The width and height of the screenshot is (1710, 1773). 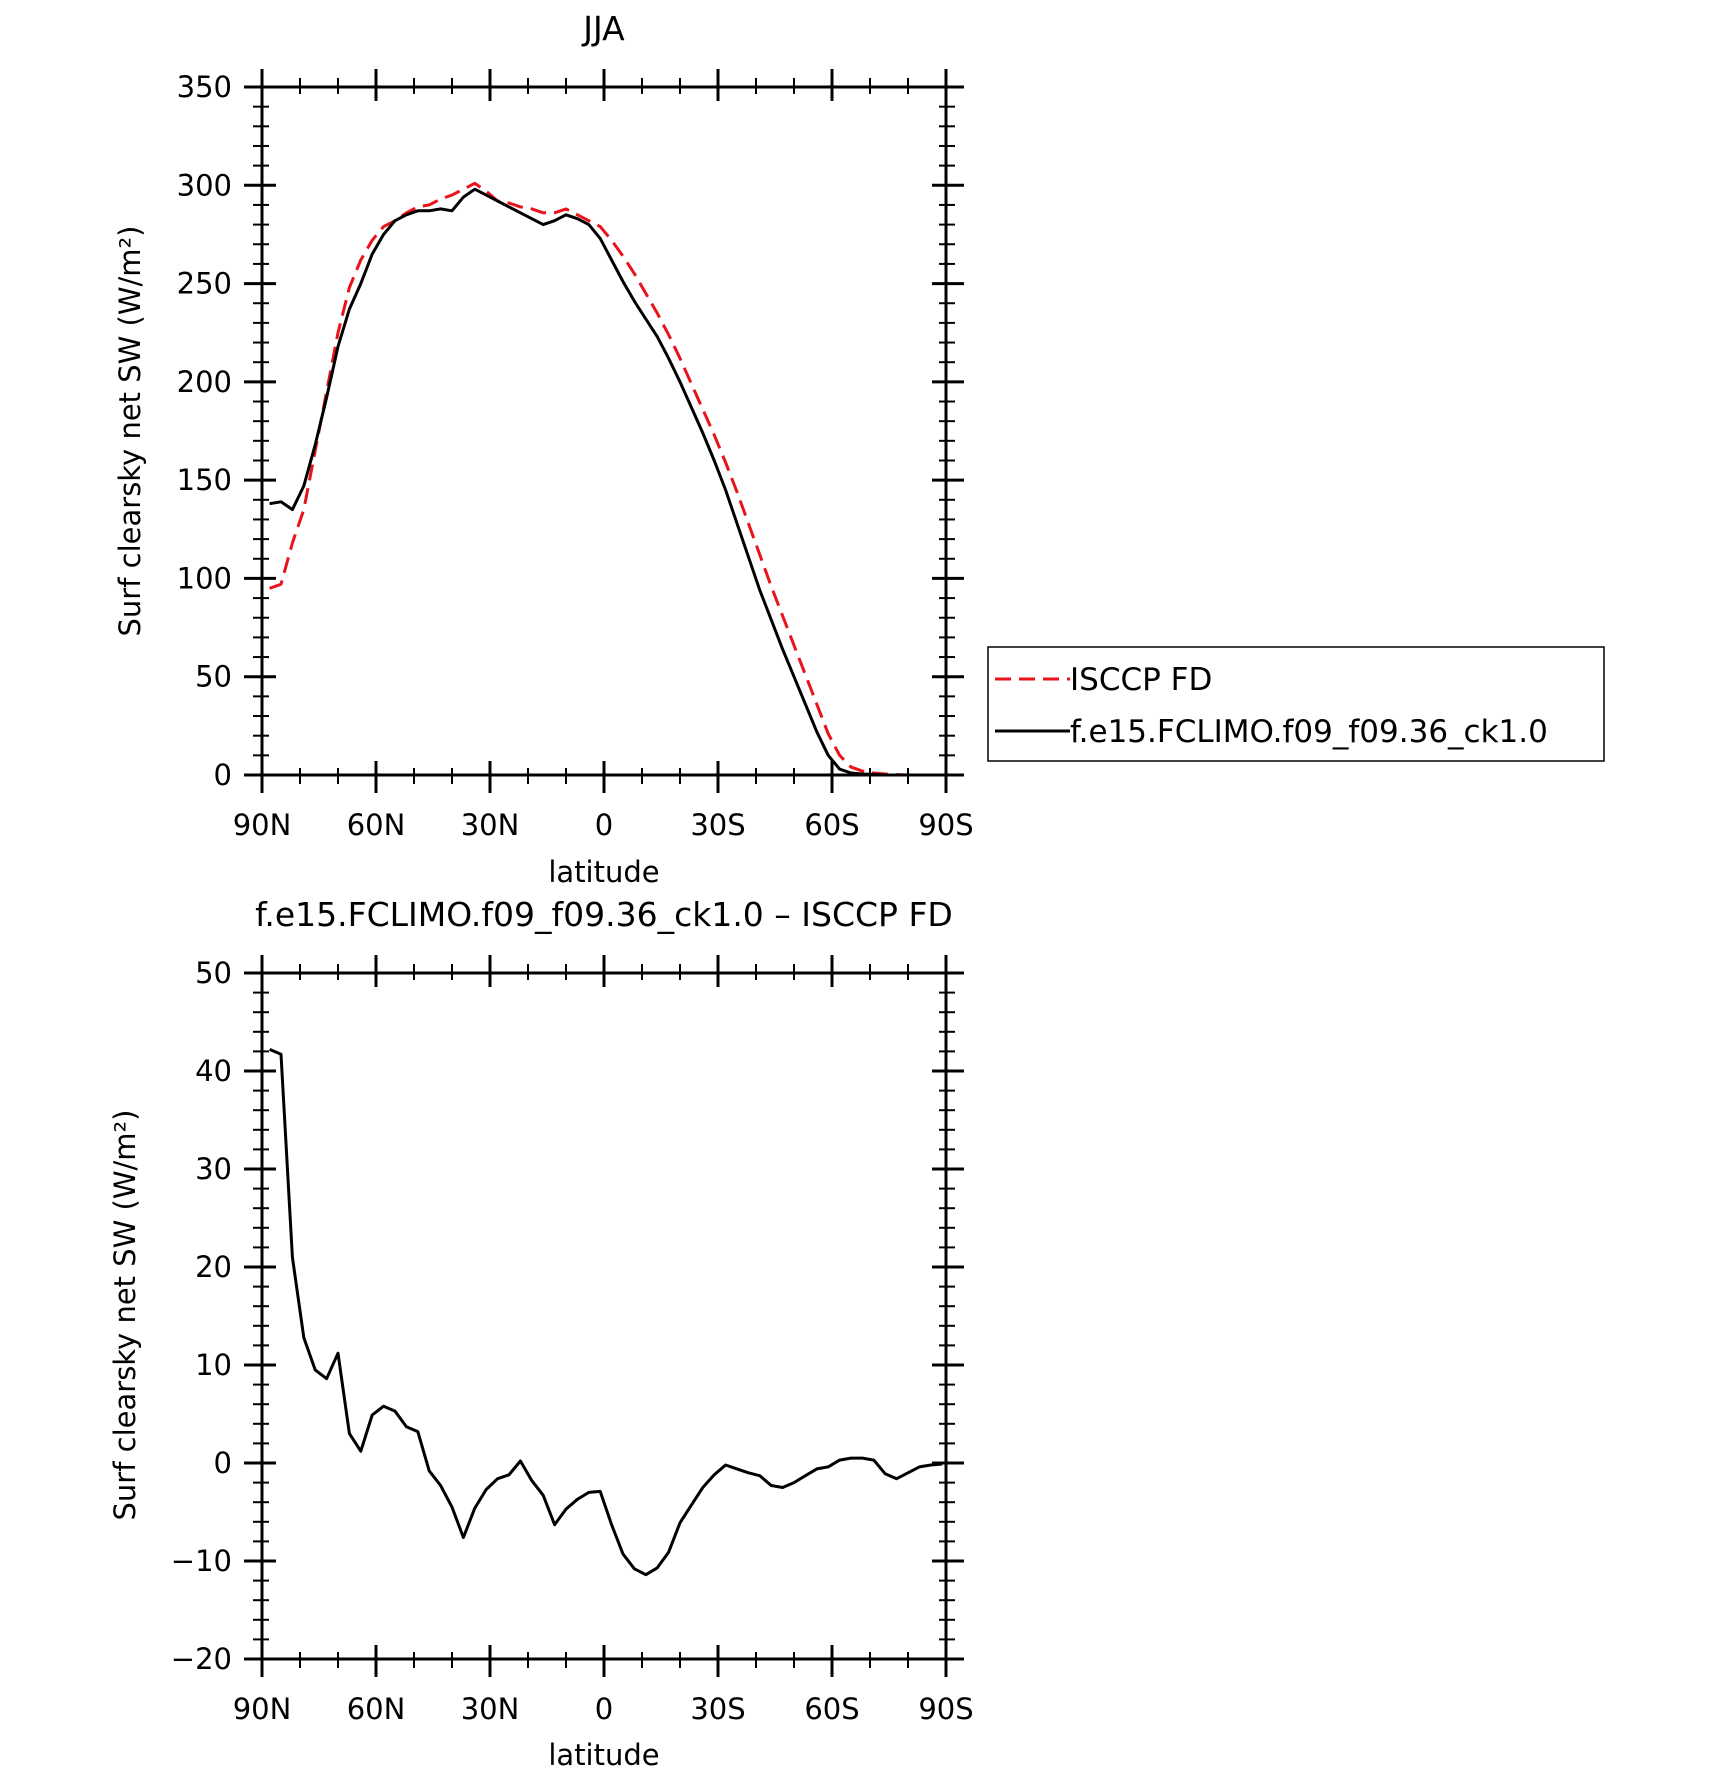 What do you see at coordinates (1309, 732) in the screenshot?
I see `legend-label-model: f.e15.FCLIMO.f09_f09.36_ck1.0` at bounding box center [1309, 732].